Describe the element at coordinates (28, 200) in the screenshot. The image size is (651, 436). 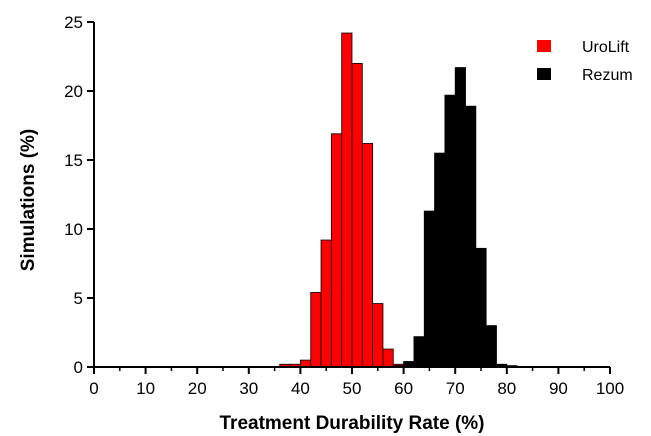
I see `y-axis-title: Simulations (%)` at that location.